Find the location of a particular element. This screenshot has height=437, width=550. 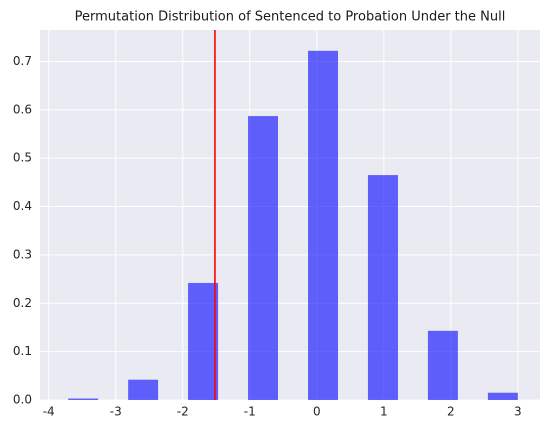

y-tick-label: 0.1 is located at coordinates (22, 351).